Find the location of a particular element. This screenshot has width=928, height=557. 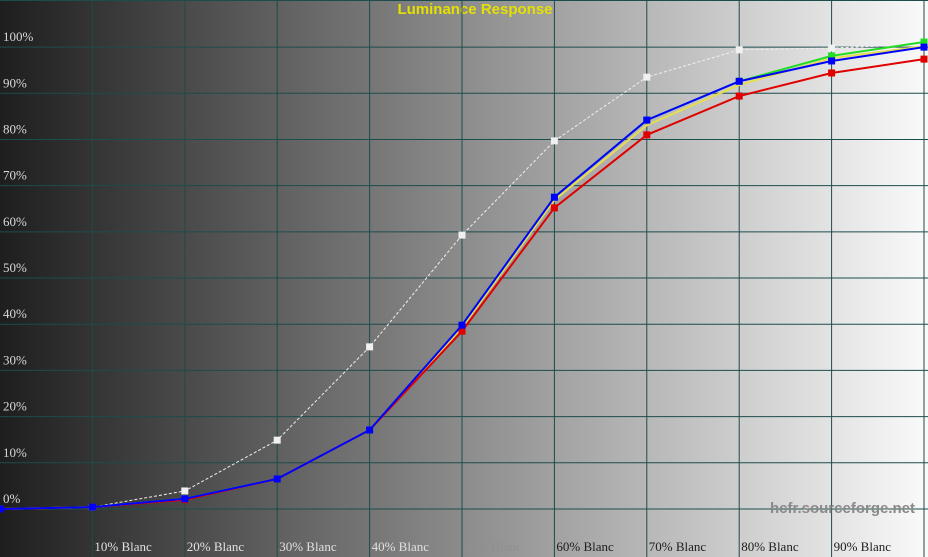

y-tick-label: 60% is located at coordinates (15, 221).